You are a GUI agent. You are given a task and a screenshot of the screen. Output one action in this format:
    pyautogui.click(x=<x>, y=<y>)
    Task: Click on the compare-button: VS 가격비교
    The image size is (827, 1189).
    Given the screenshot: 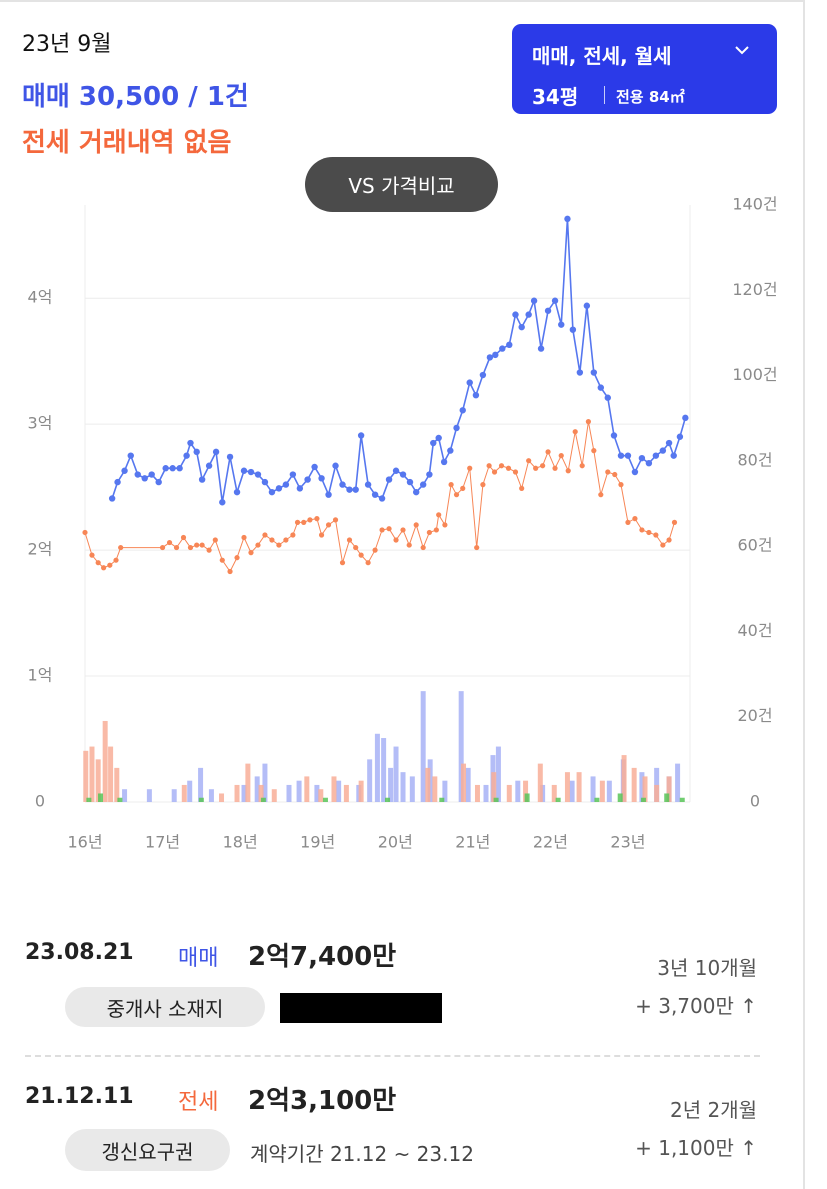 What is the action you would take?
    pyautogui.click(x=401, y=184)
    